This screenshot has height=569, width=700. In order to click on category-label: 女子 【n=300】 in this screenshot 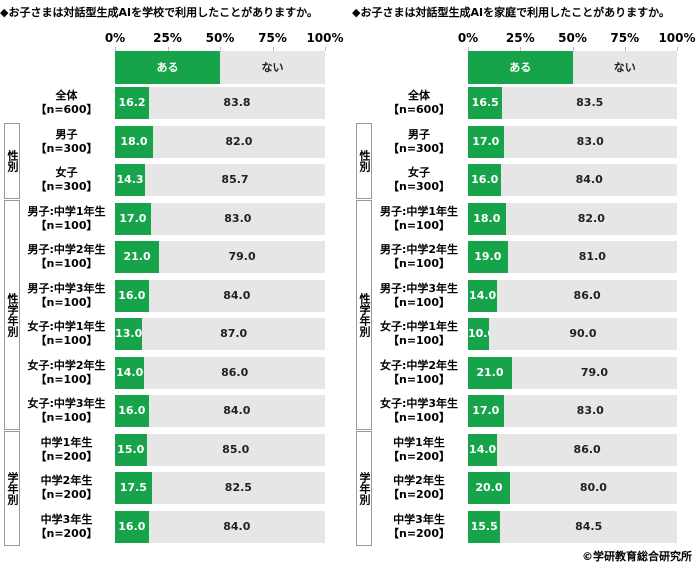, I will do `click(418, 179)`.